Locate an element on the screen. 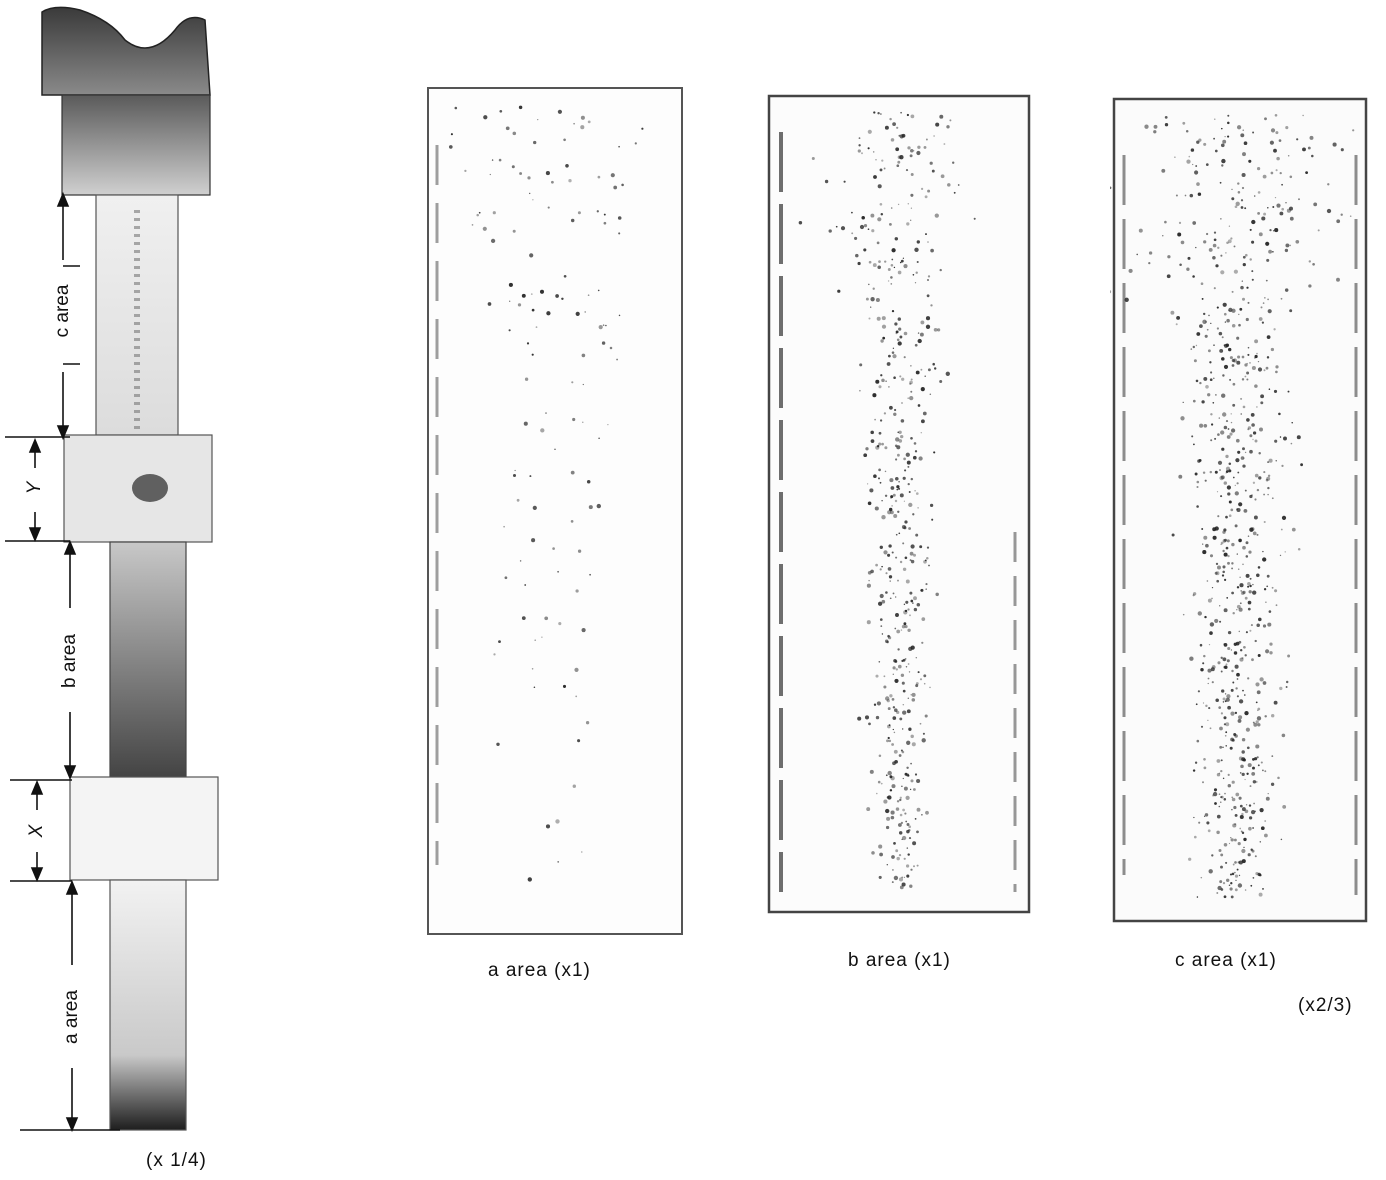 The width and height of the screenshot is (1386, 1180). specimen-shaft-b is located at coordinates (148, 659).